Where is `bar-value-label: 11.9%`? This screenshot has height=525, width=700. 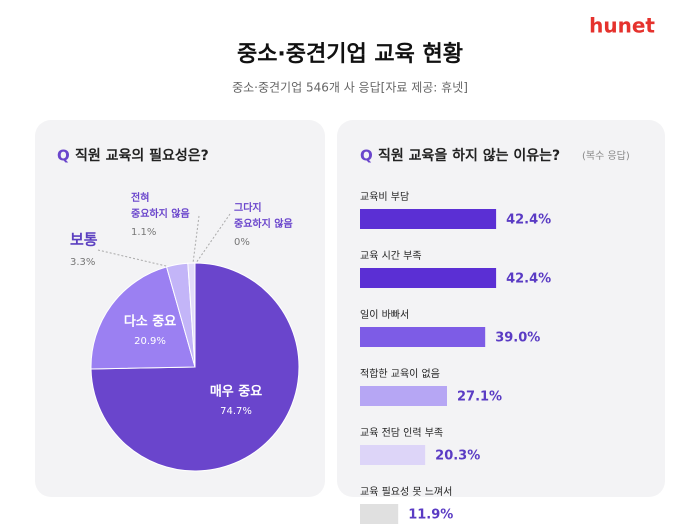 bar-value-label: 11.9% is located at coordinates (430, 515).